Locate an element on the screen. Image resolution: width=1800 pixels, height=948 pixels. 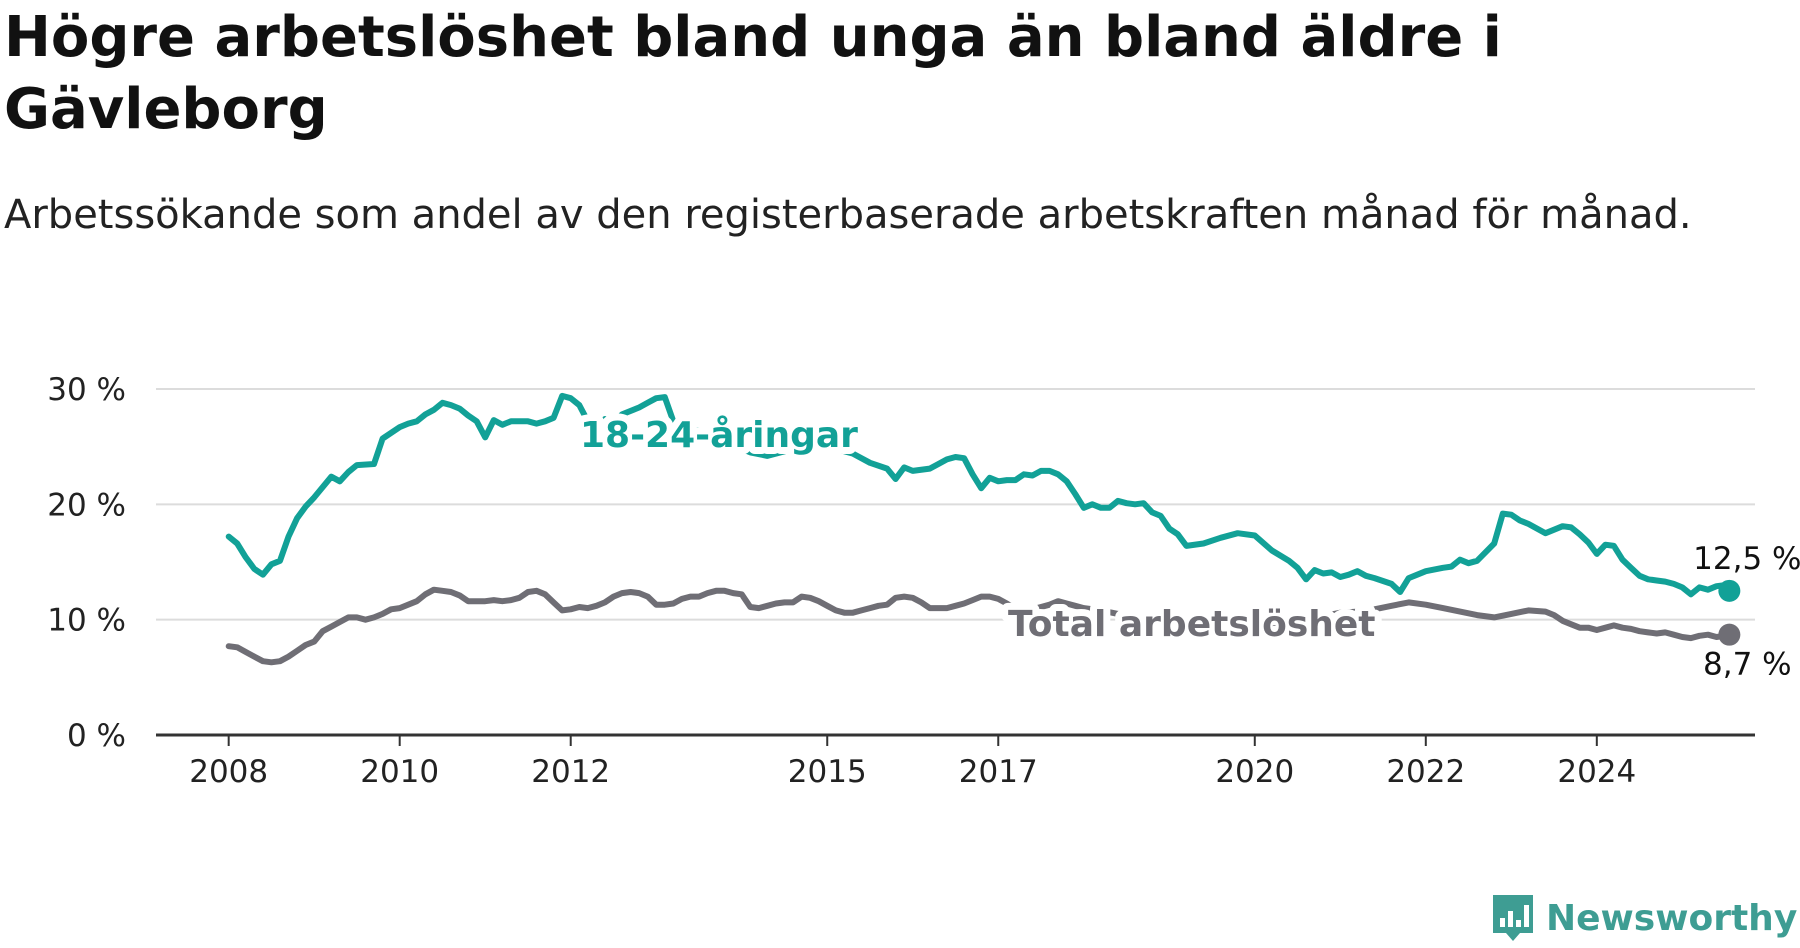
series-end-value: 8,7 % is located at coordinates (1747, 665).